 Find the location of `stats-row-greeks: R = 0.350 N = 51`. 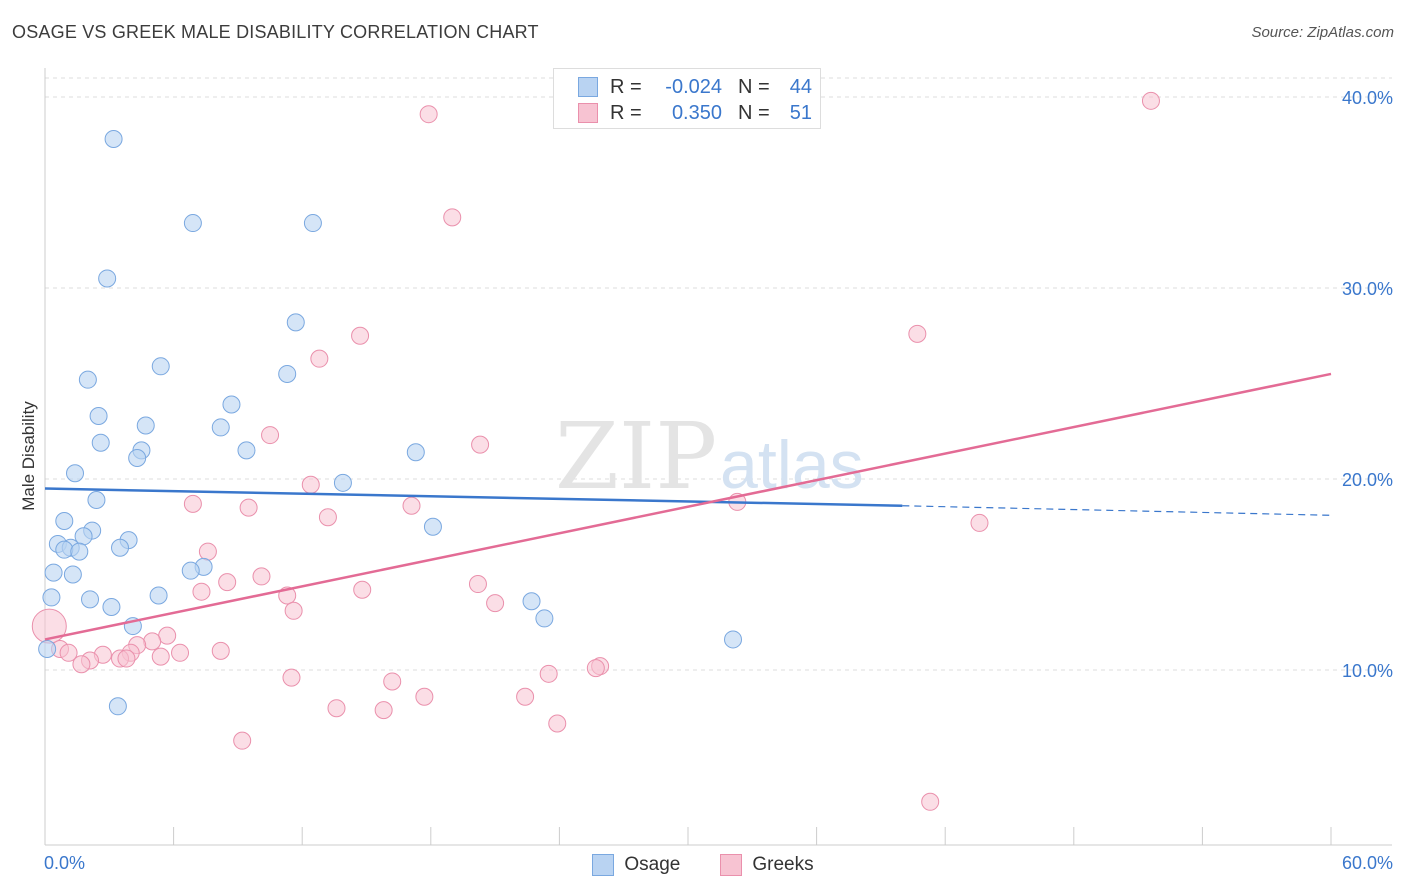

stats-row-greeks: R = 0.350 N = 51 is located at coordinates (695, 113).